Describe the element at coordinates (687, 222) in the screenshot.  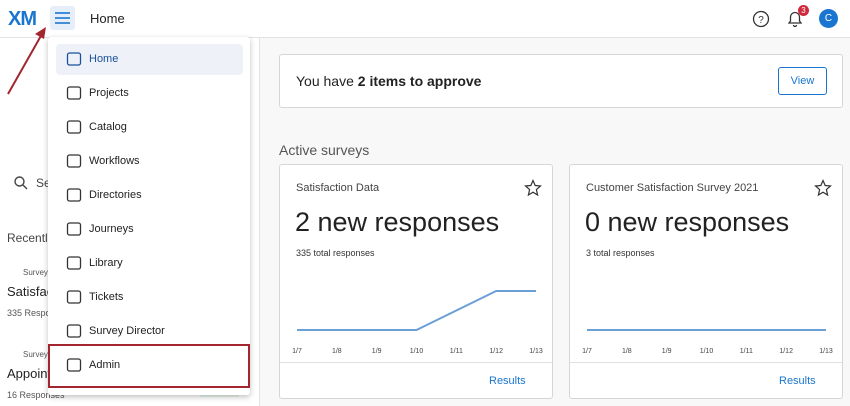
I see `card-headline: 0 new responses` at that location.